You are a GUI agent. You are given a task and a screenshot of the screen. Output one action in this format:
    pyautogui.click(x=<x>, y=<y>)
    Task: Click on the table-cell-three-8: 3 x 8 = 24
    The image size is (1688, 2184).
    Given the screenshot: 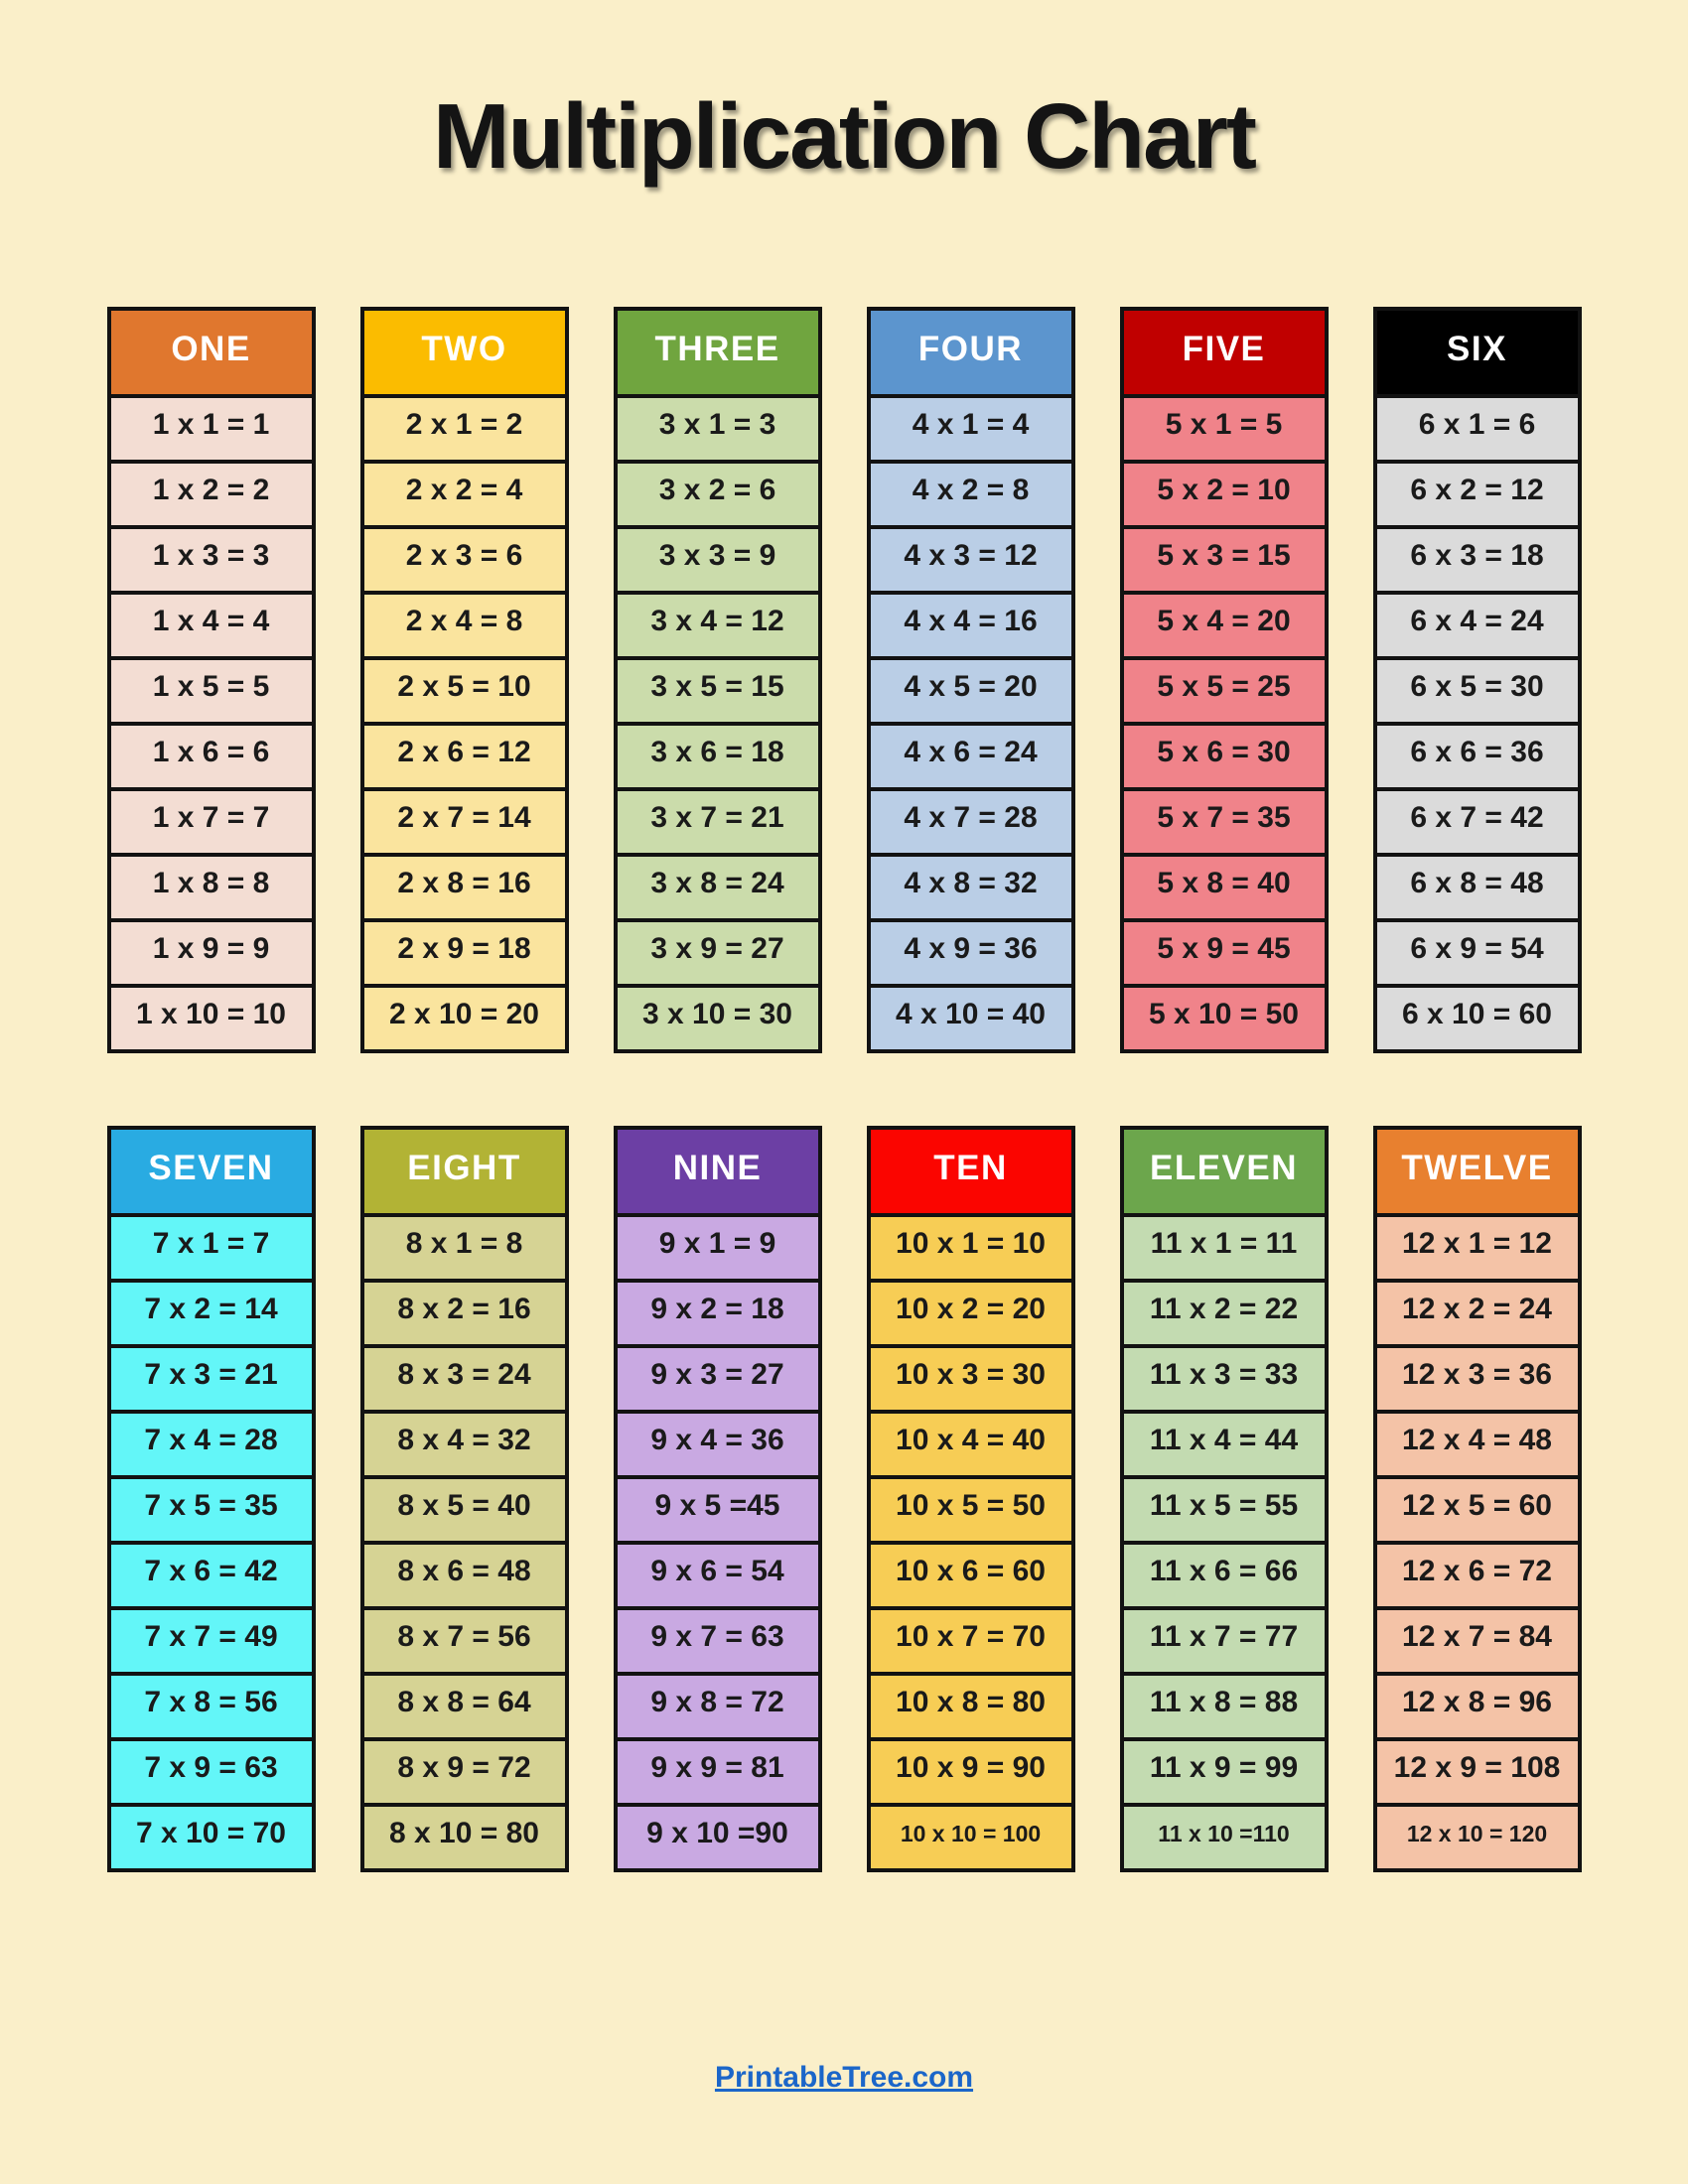 What is the action you would take?
    pyautogui.click(x=717, y=886)
    